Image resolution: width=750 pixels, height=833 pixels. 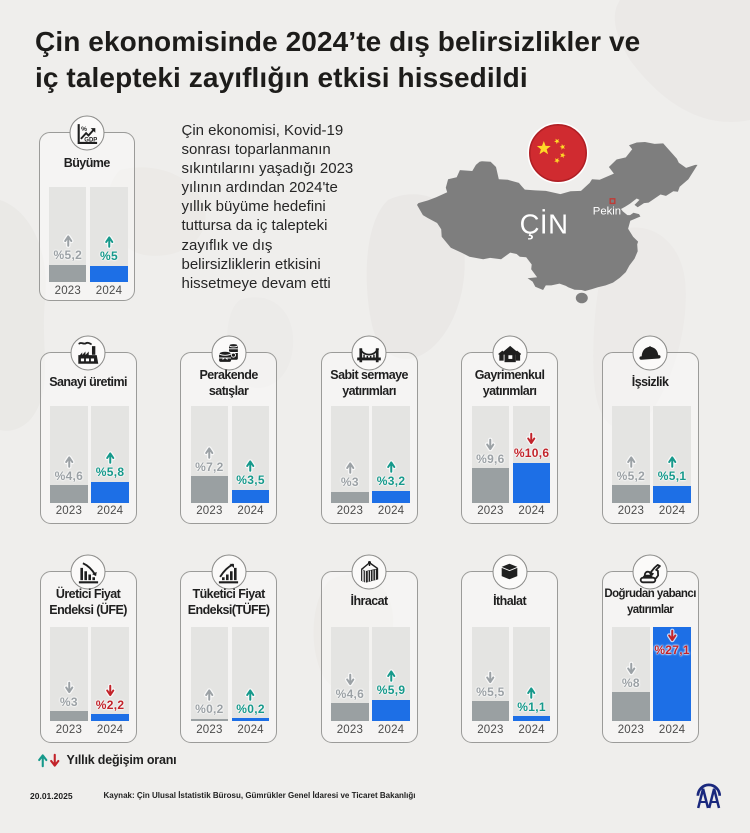 What do you see at coordinates (91, 140) in the screenshot?
I see `svg-text: GDP` at bounding box center [91, 140].